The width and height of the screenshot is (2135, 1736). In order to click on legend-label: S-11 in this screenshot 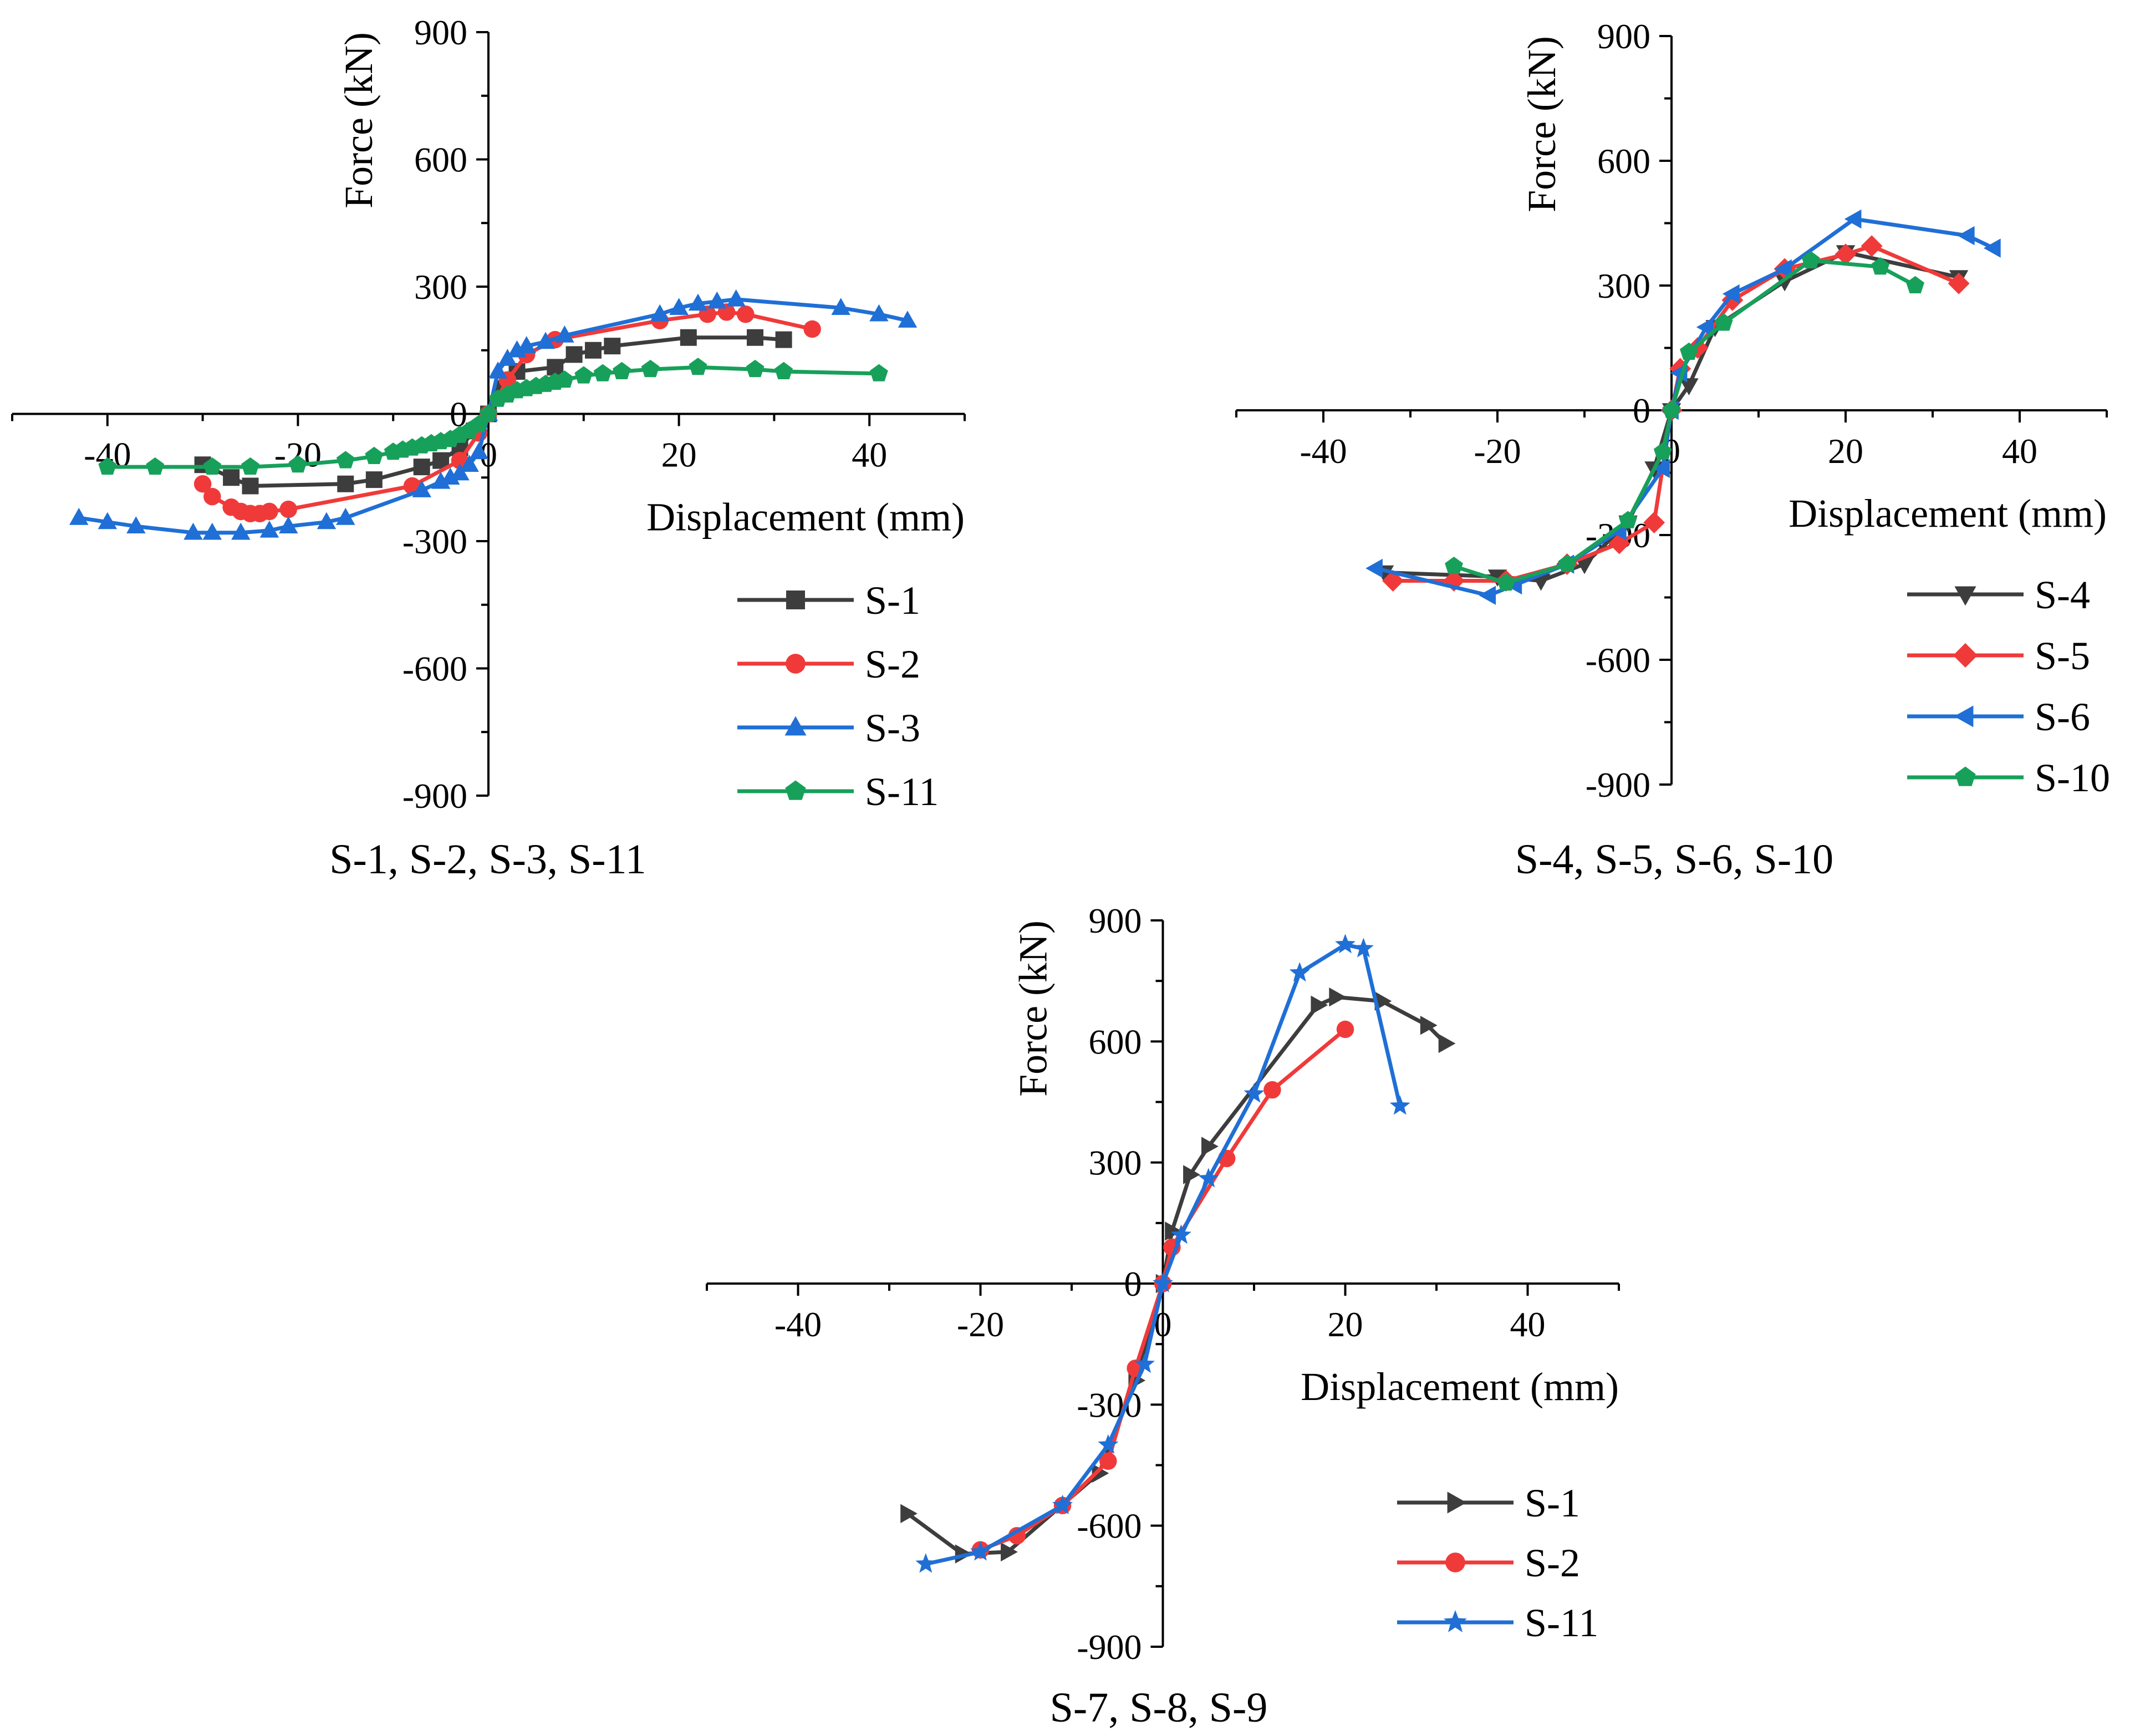, I will do `click(902, 792)`.